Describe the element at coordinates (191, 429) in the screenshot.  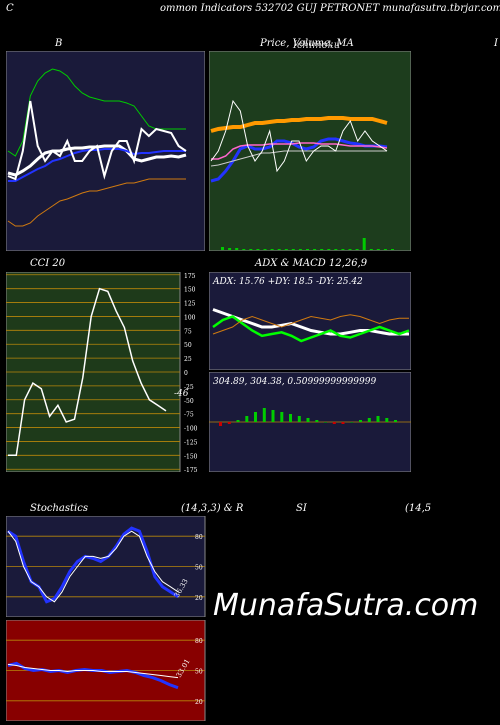
I see `cci-tick-label: -100` at that location.